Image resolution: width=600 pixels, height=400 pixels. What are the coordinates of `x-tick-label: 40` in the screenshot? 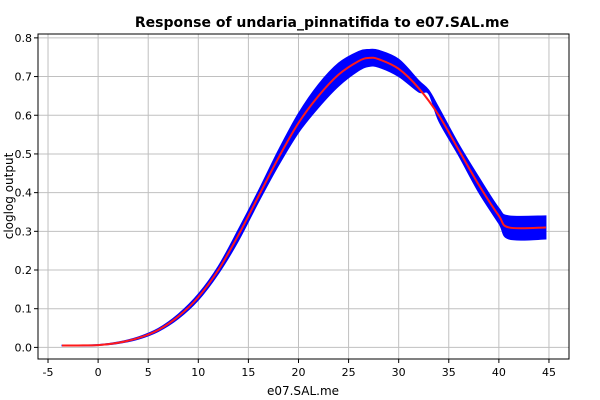 It's located at (499, 372).